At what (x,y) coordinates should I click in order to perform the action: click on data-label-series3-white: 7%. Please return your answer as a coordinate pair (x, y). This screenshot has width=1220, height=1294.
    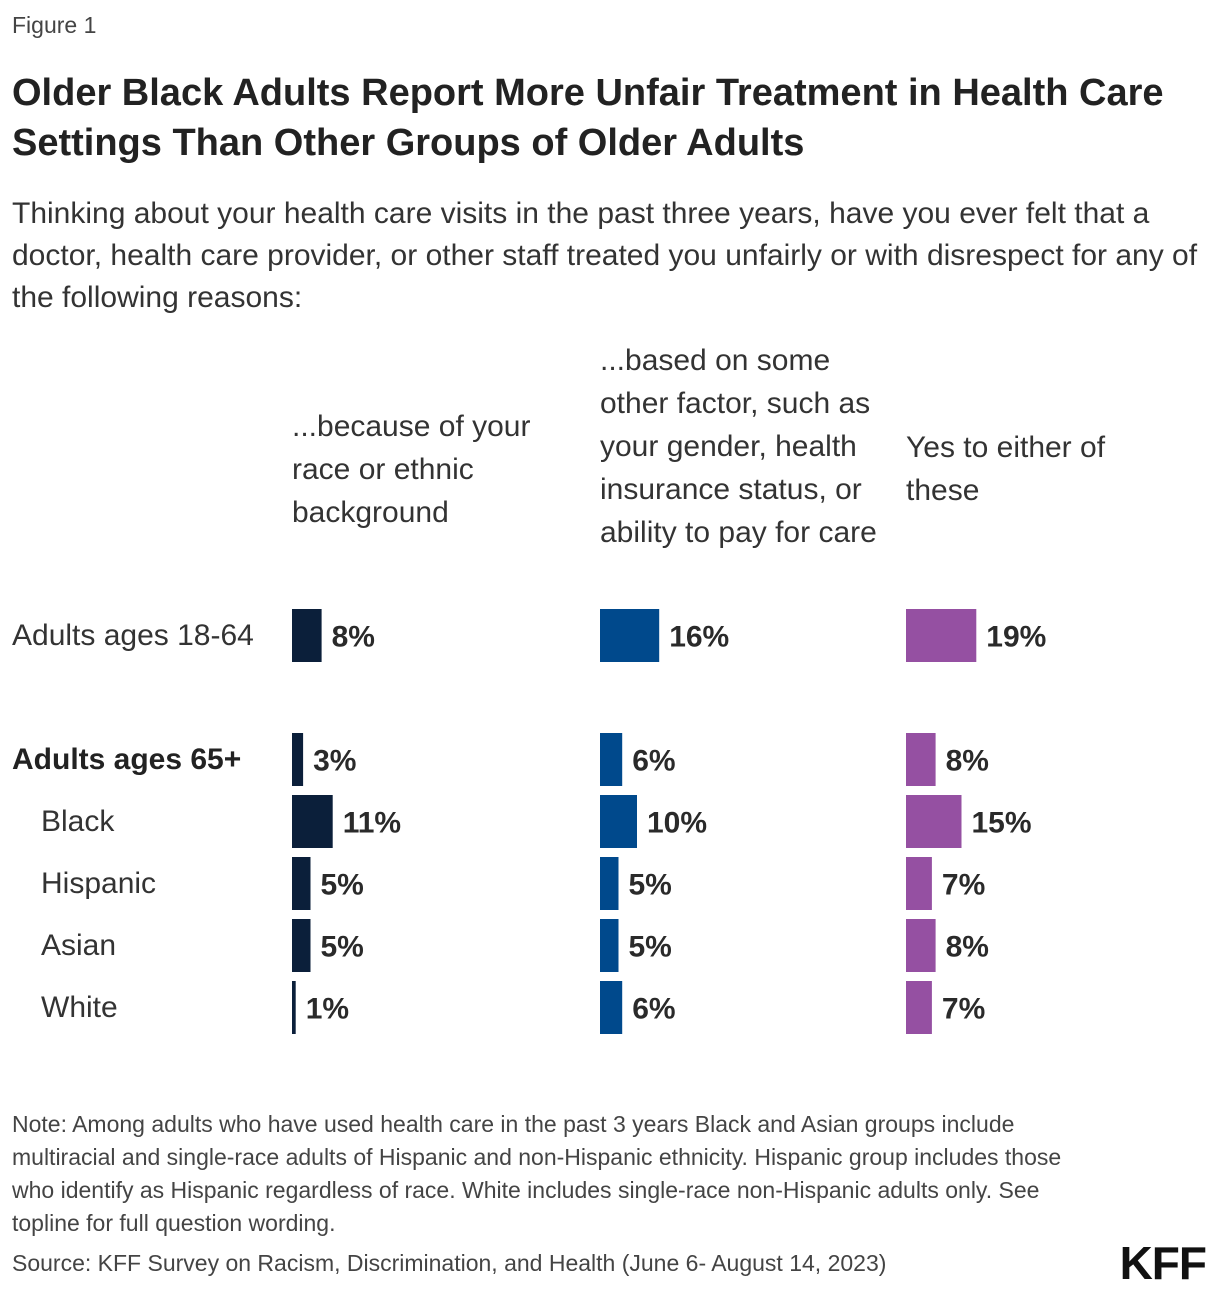
    Looking at the image, I should click on (963, 1009).